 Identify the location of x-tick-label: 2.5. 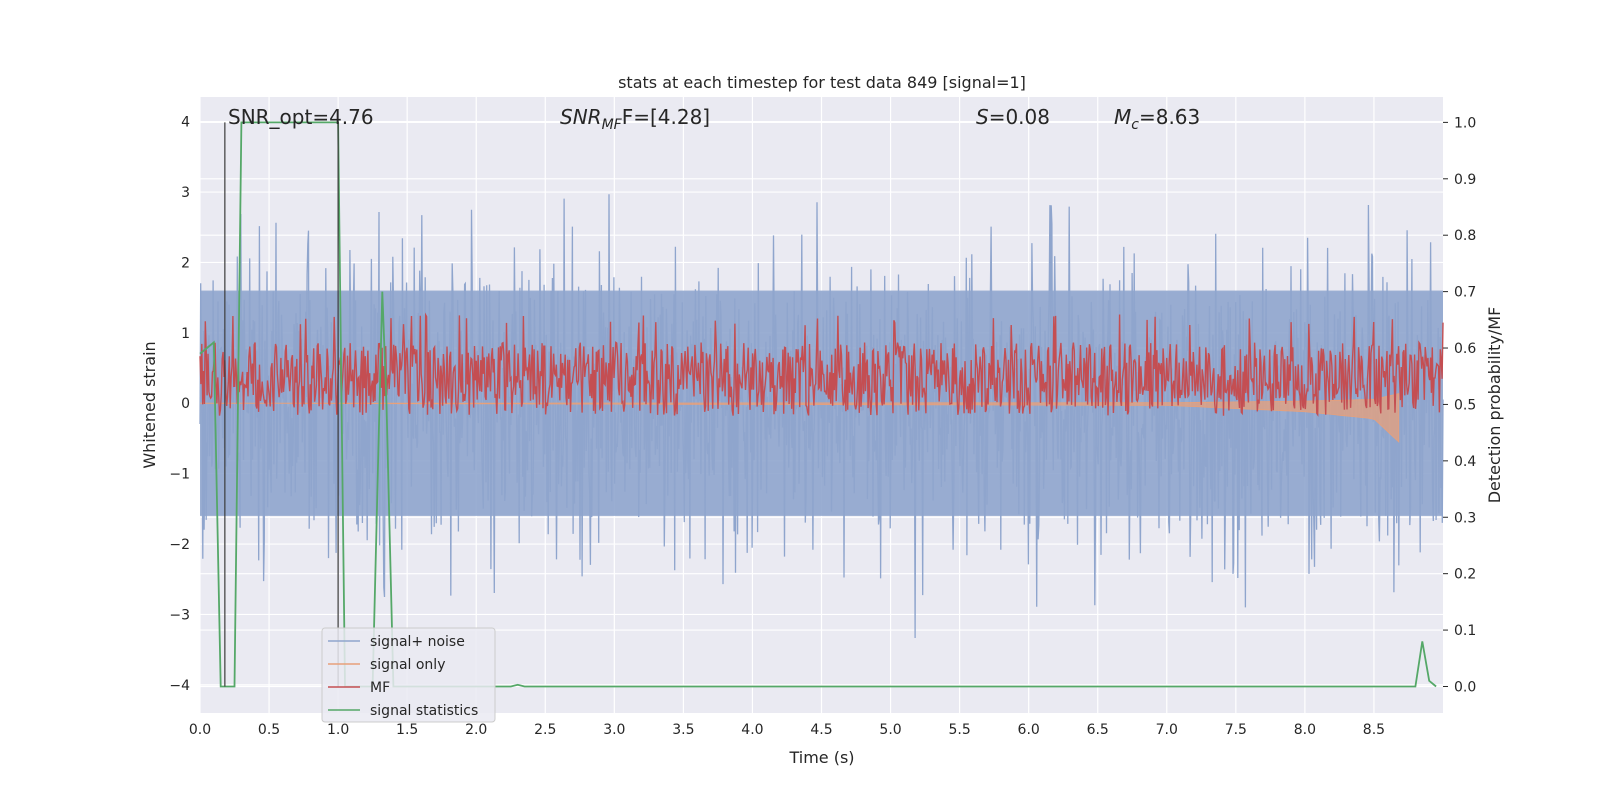
(545, 730).